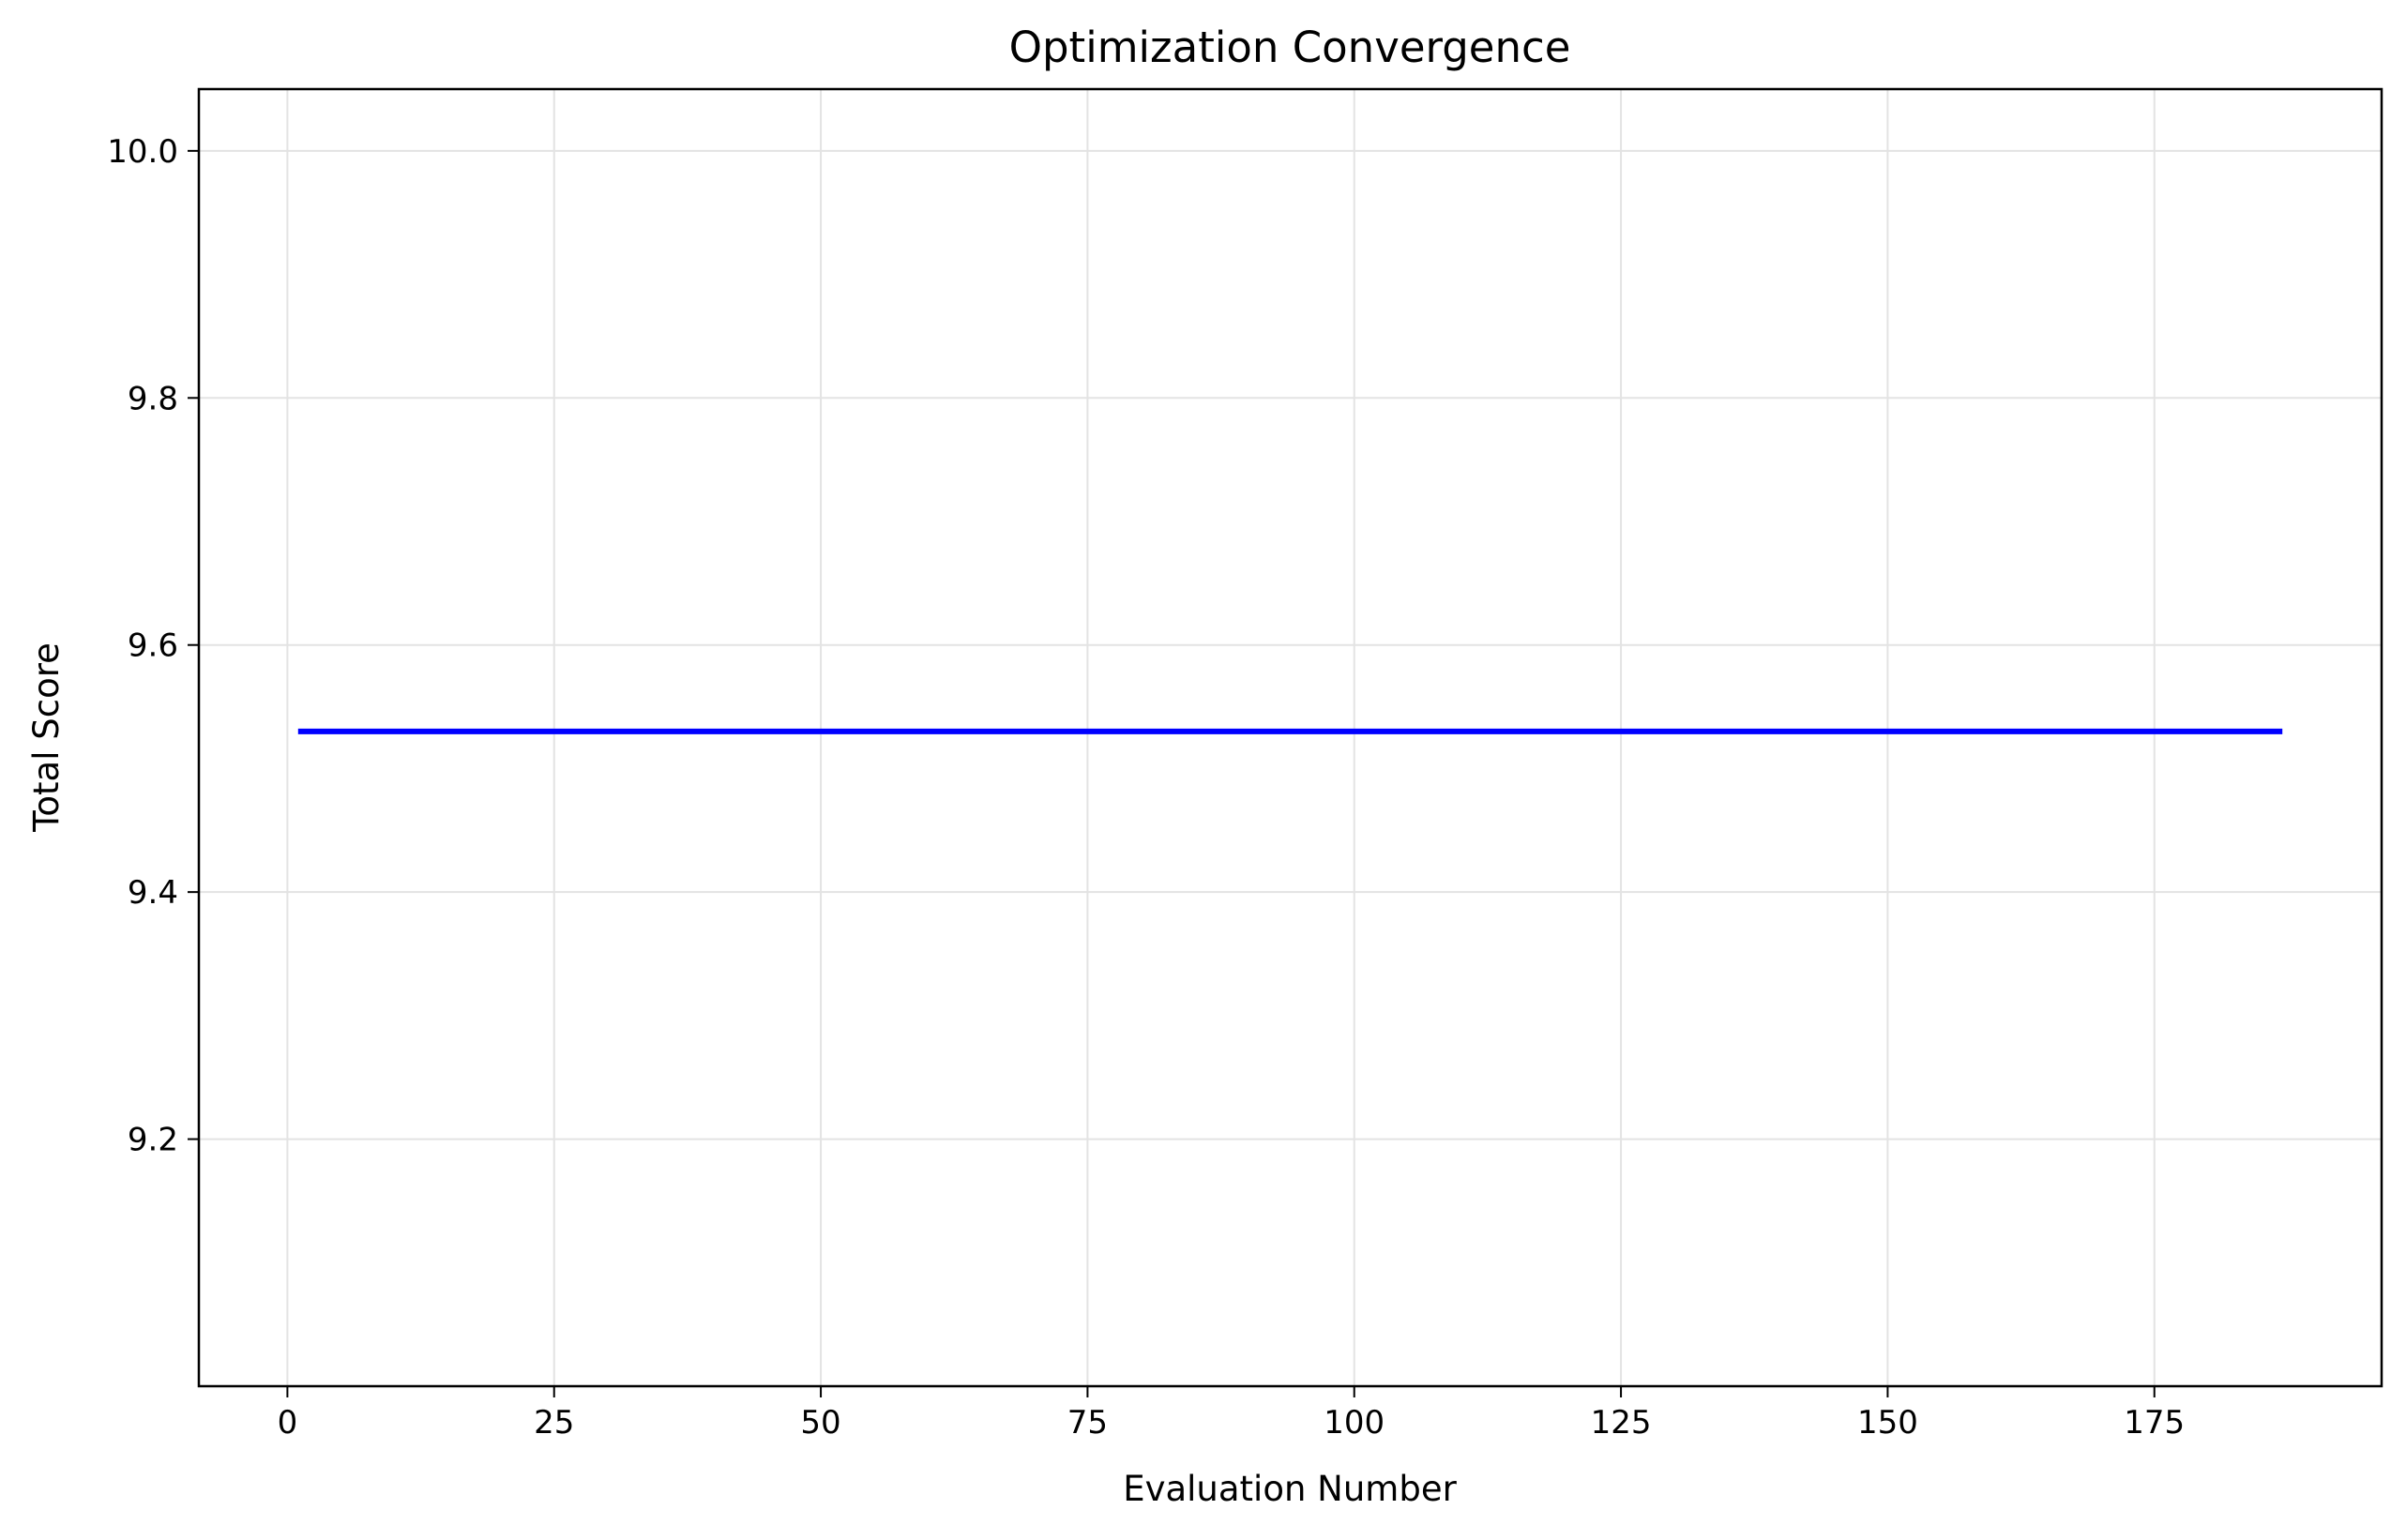 This screenshot has height=1540, width=2406. What do you see at coordinates (1621, 1423) in the screenshot?
I see `x-tick-label: 125` at bounding box center [1621, 1423].